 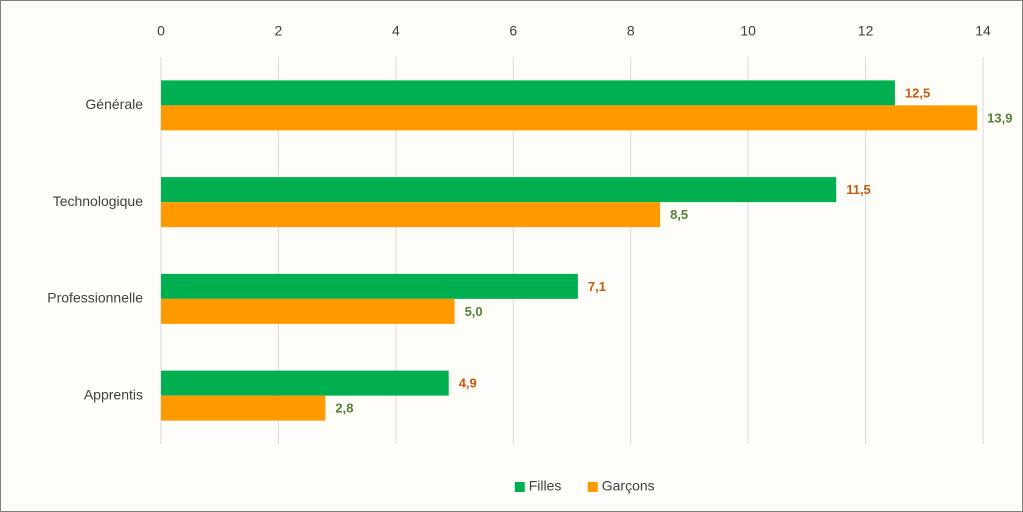 What do you see at coordinates (597, 286) in the screenshot?
I see `value-label: 7,1` at bounding box center [597, 286].